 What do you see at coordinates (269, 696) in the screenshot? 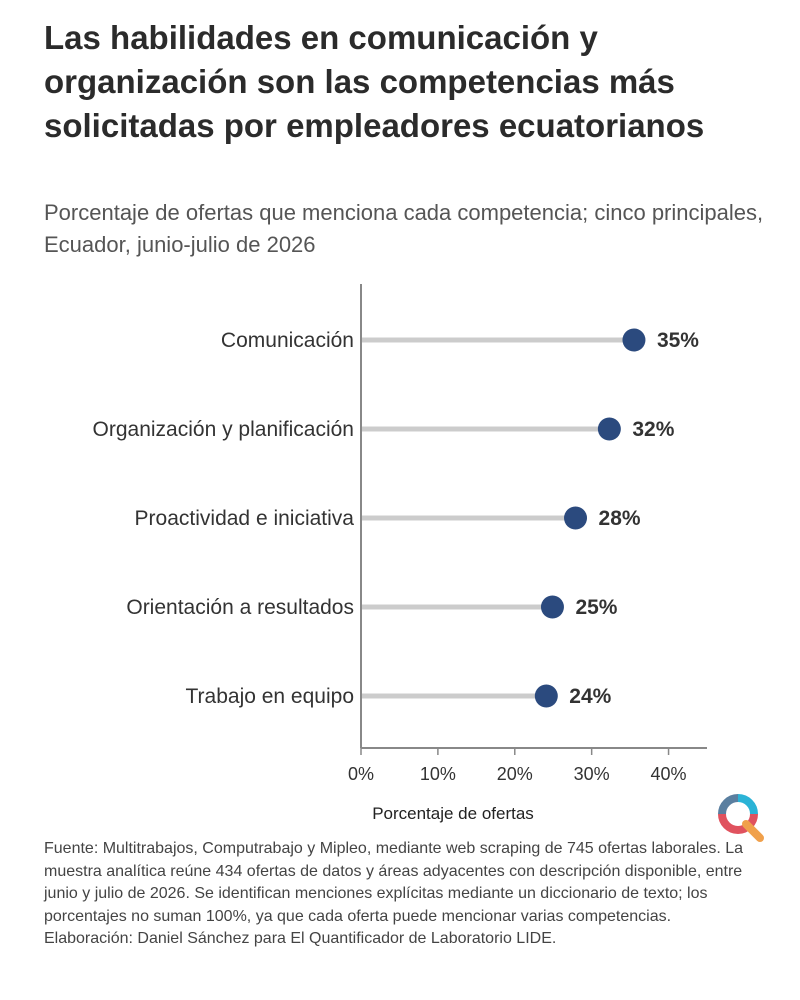
I see `category-label: Trabajo en equipo` at bounding box center [269, 696].